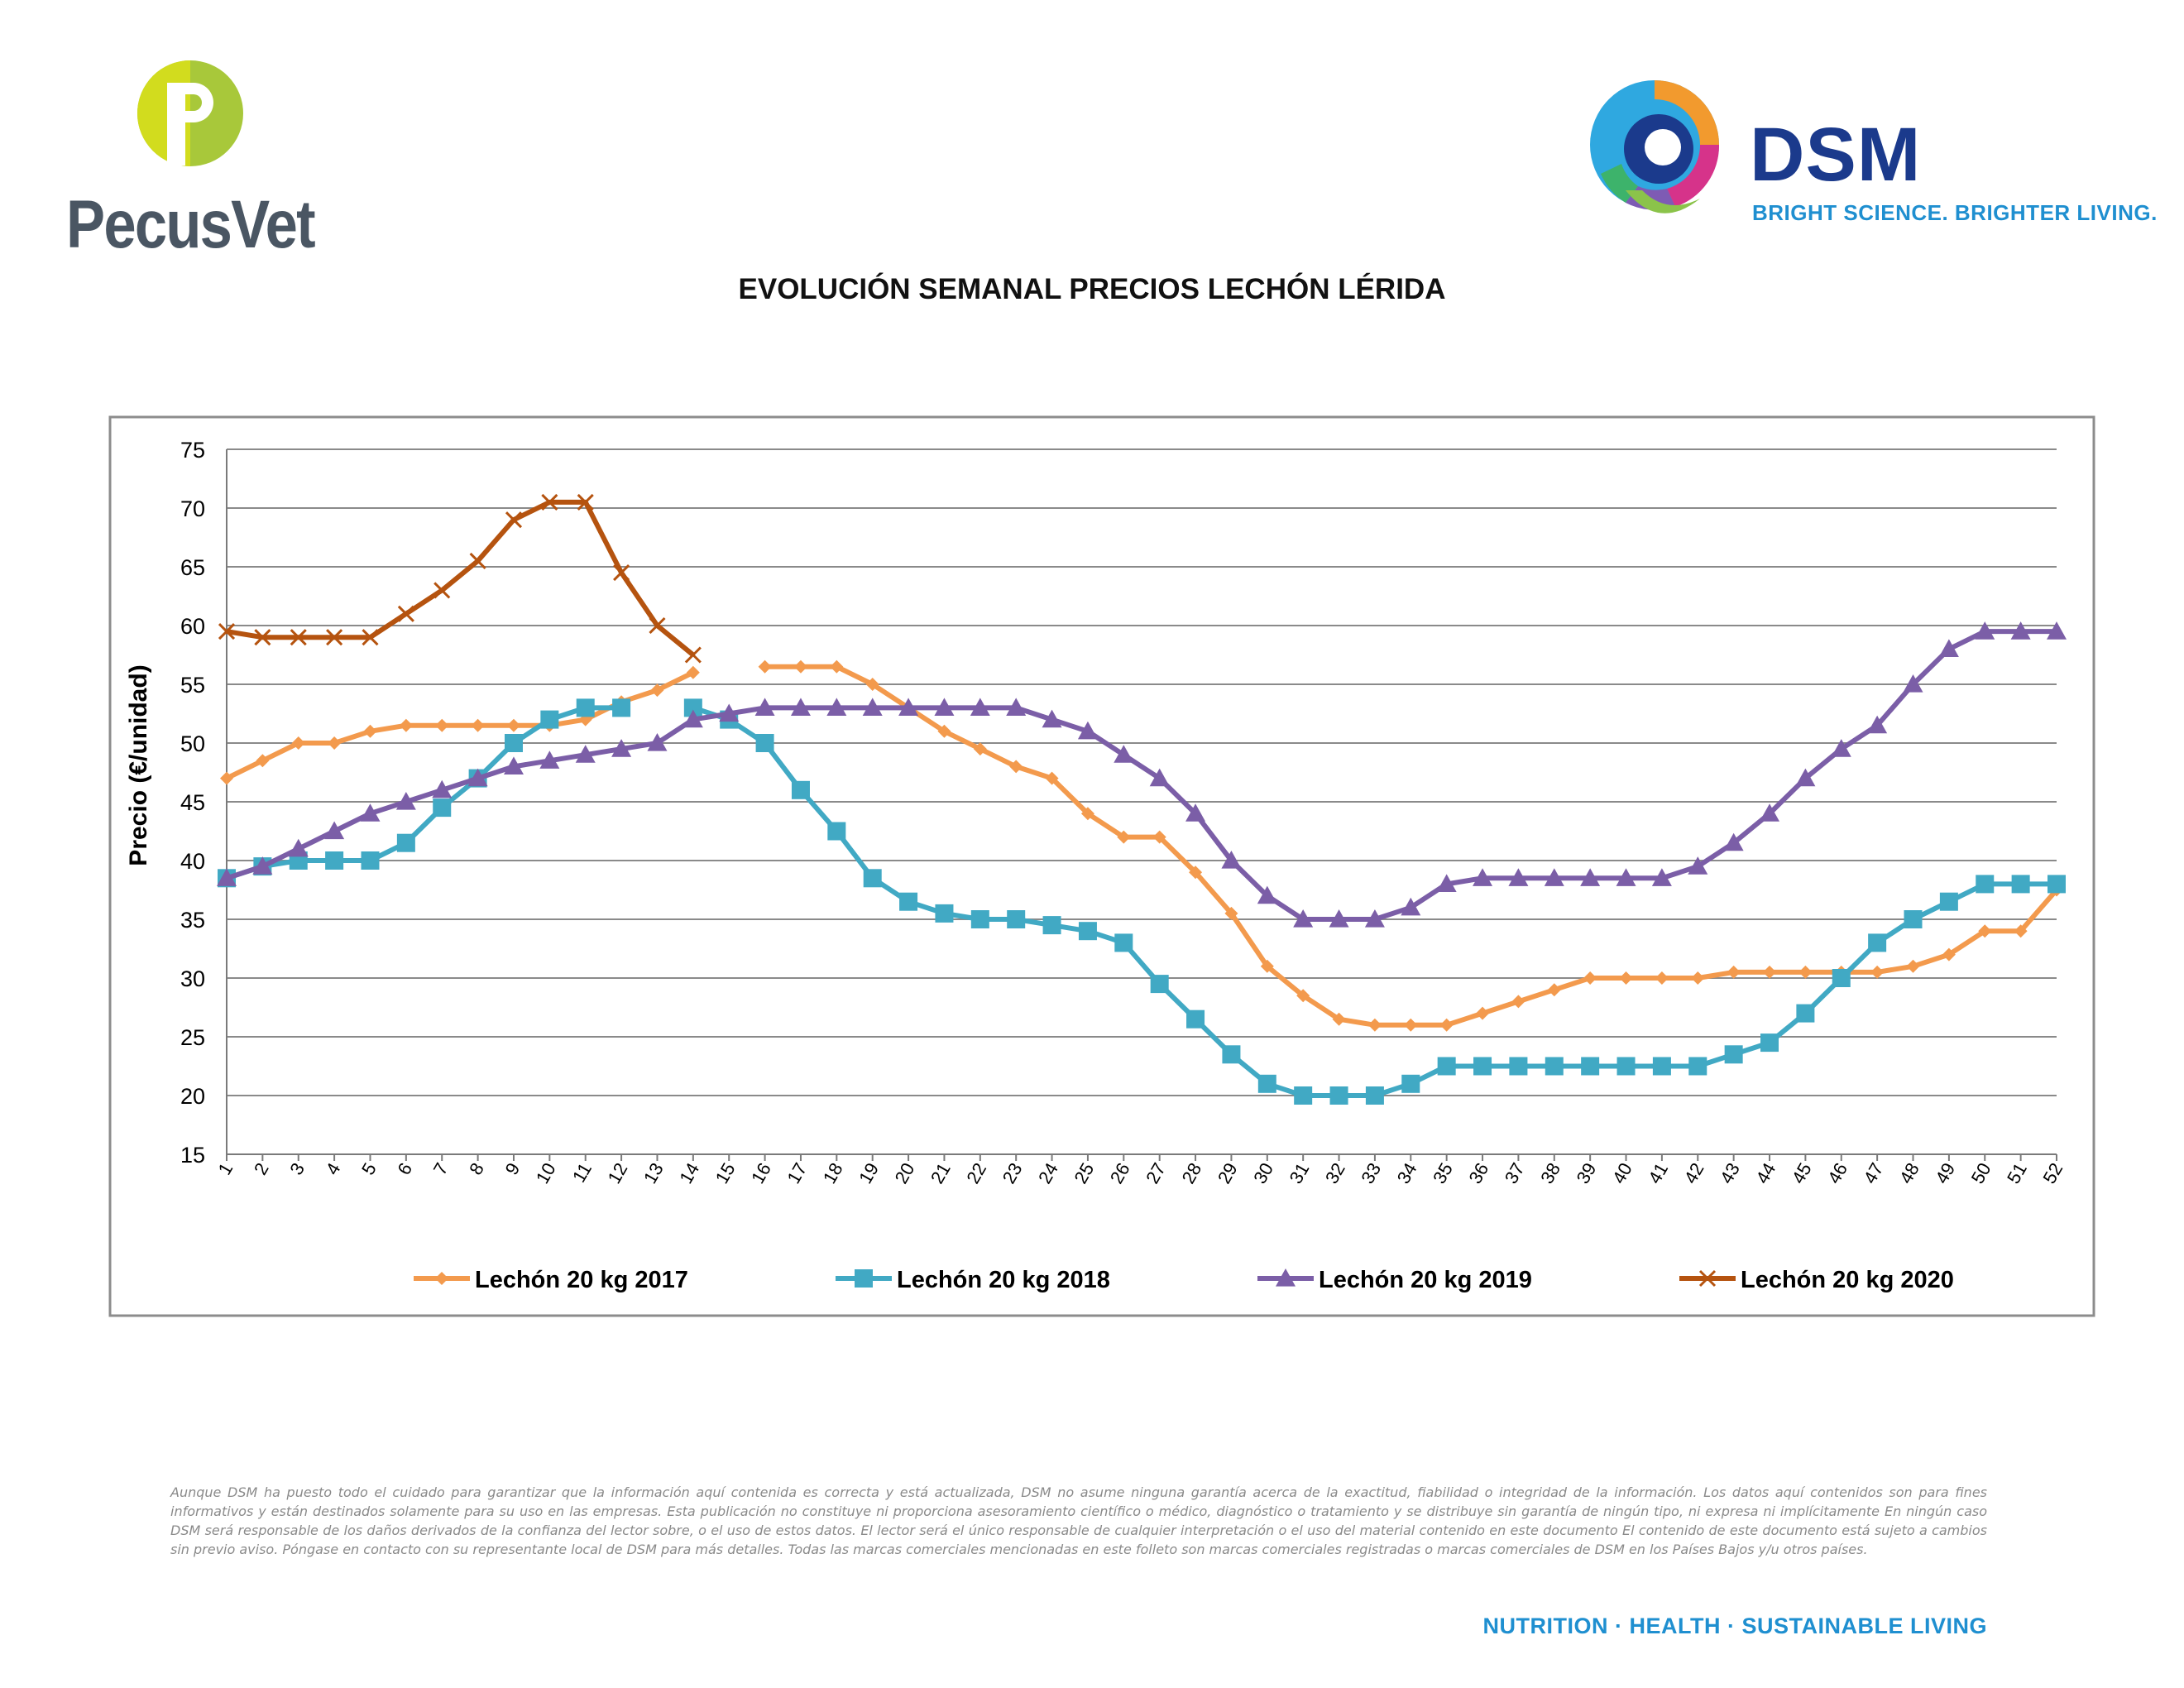 The height and width of the screenshot is (1688, 2184). Describe the element at coordinates (2052, 1173) in the screenshot. I see `x-tick-label: 52` at that location.